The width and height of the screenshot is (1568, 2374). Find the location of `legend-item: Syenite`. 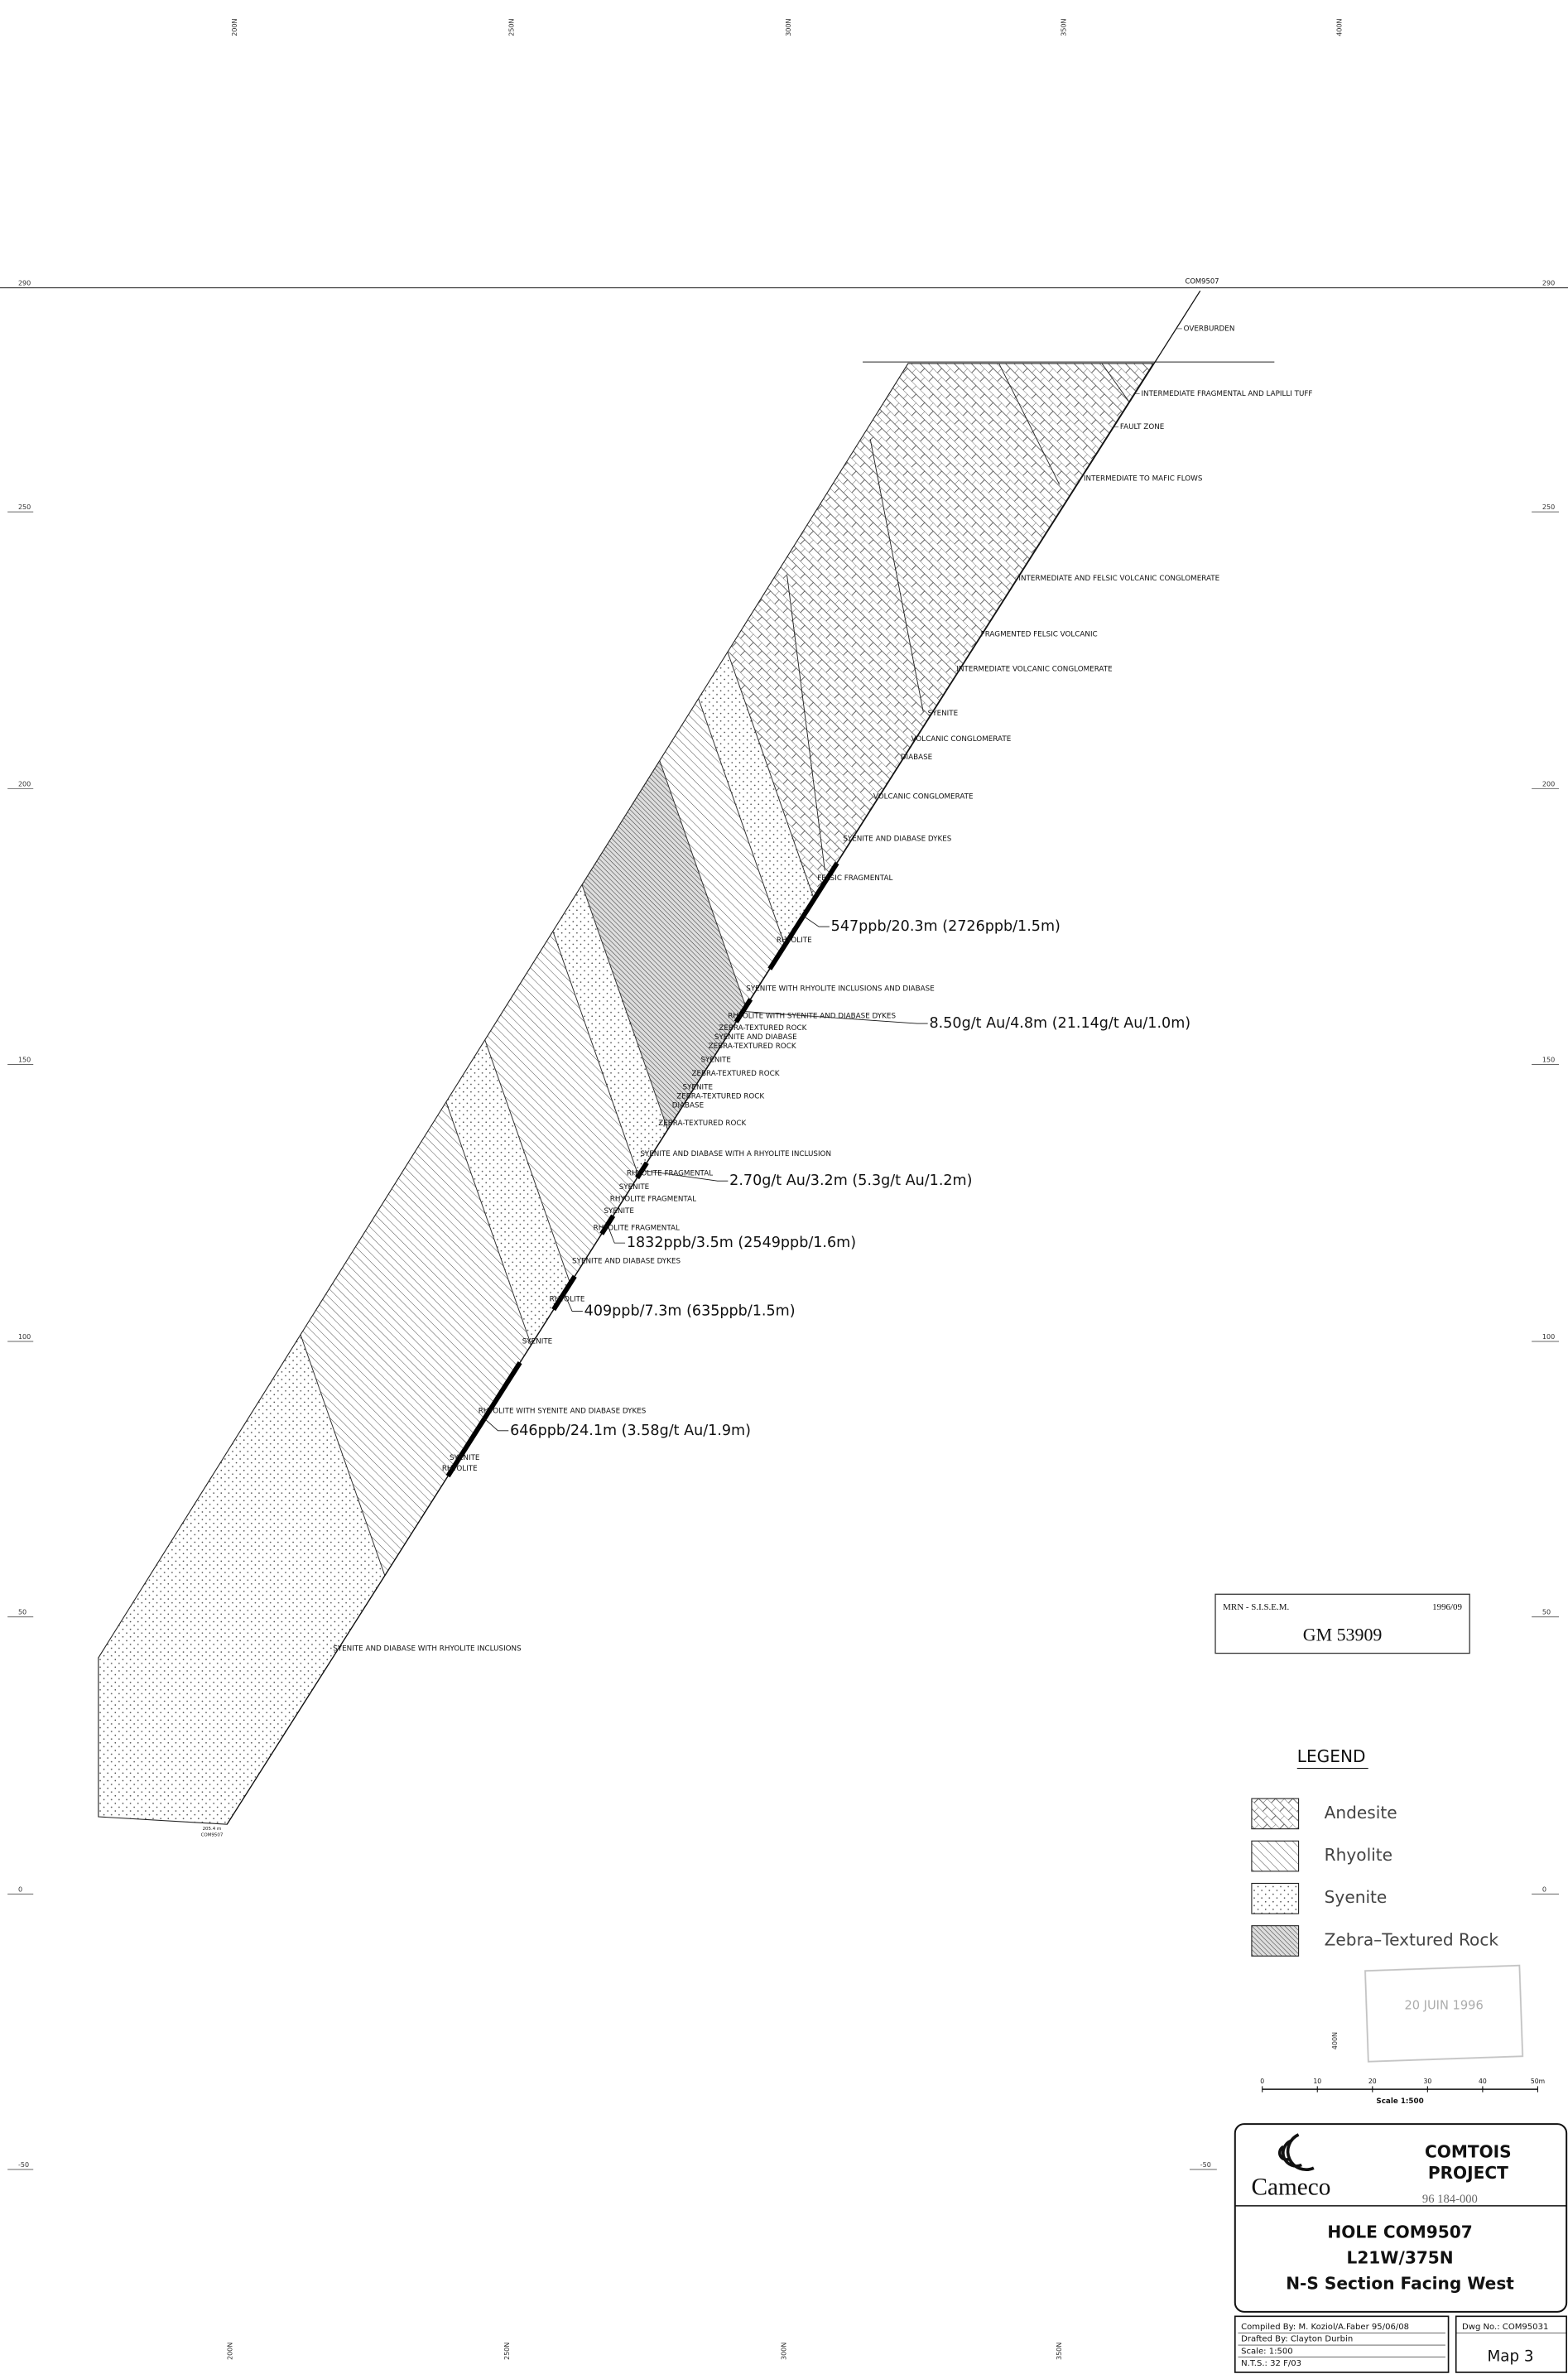

legend-item: Syenite is located at coordinates (1356, 1897).